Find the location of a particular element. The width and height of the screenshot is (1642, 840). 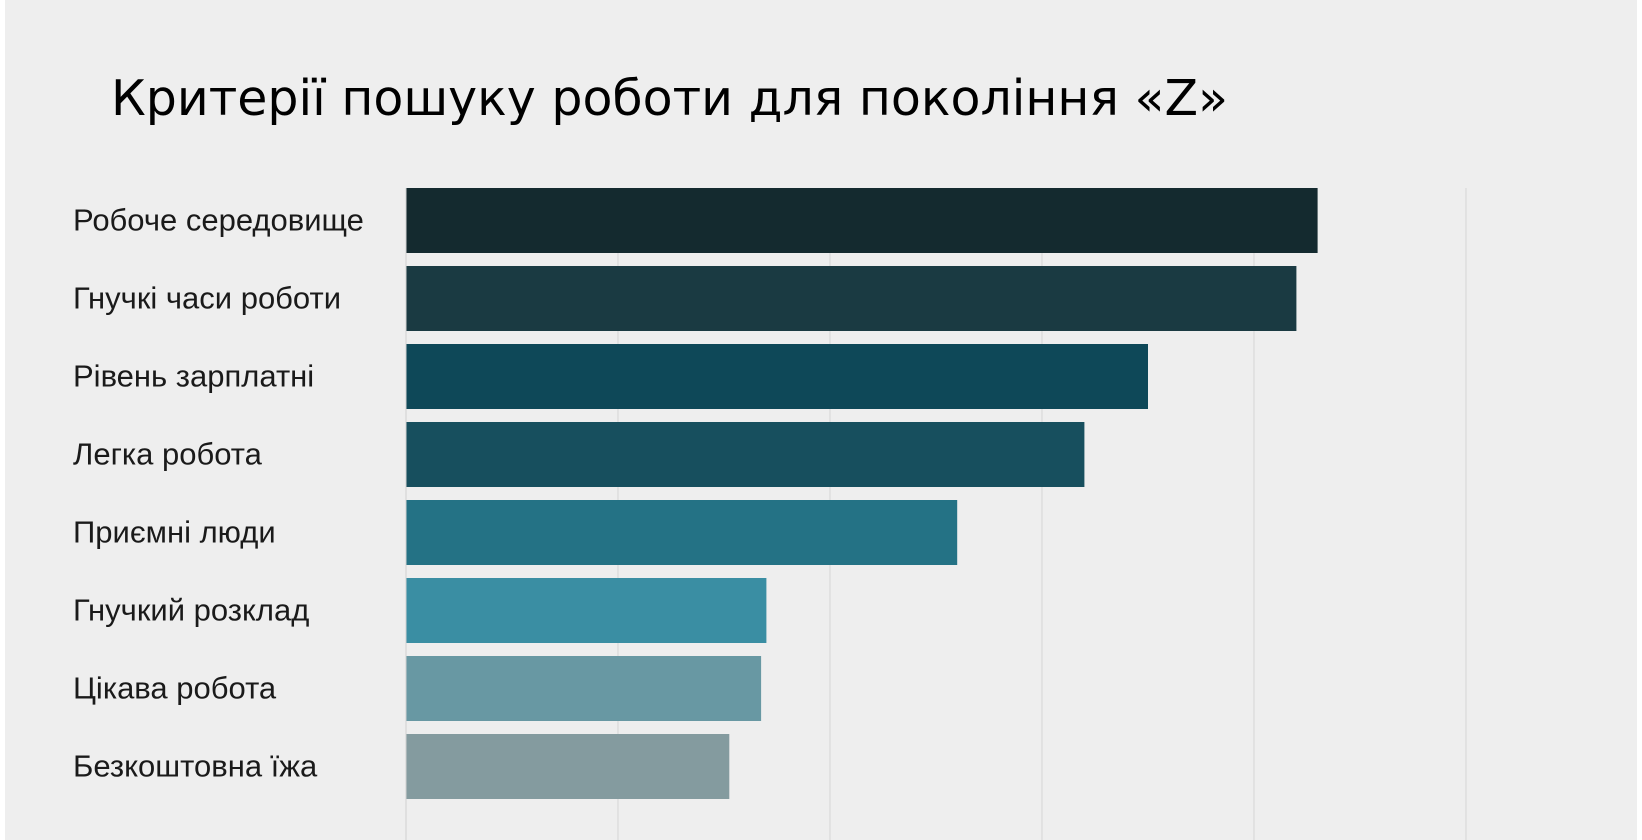

category-label: Робоче середовище is located at coordinates (218, 220).